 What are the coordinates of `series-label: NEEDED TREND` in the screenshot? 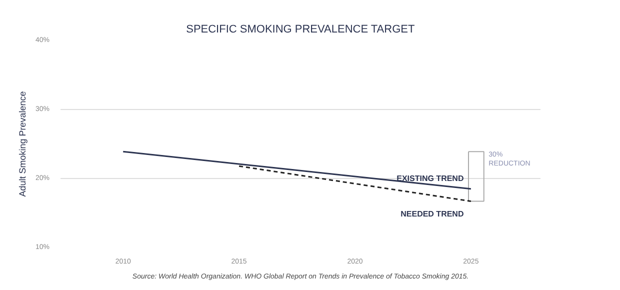 It's located at (432, 213).